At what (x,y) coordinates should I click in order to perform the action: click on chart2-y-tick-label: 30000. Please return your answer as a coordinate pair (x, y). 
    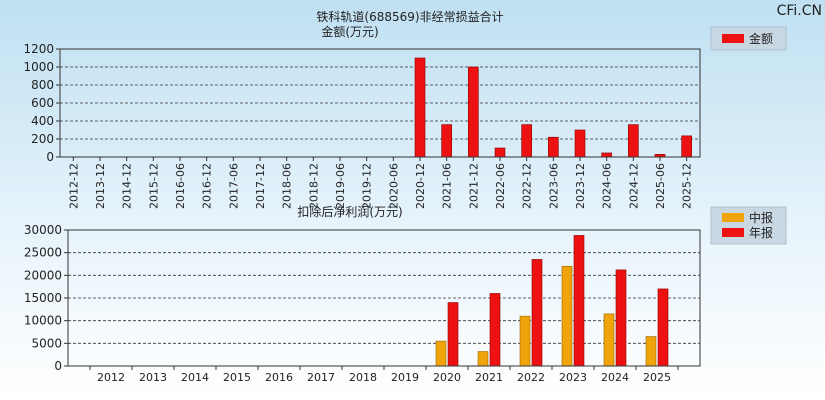
    Looking at the image, I should click on (43, 230).